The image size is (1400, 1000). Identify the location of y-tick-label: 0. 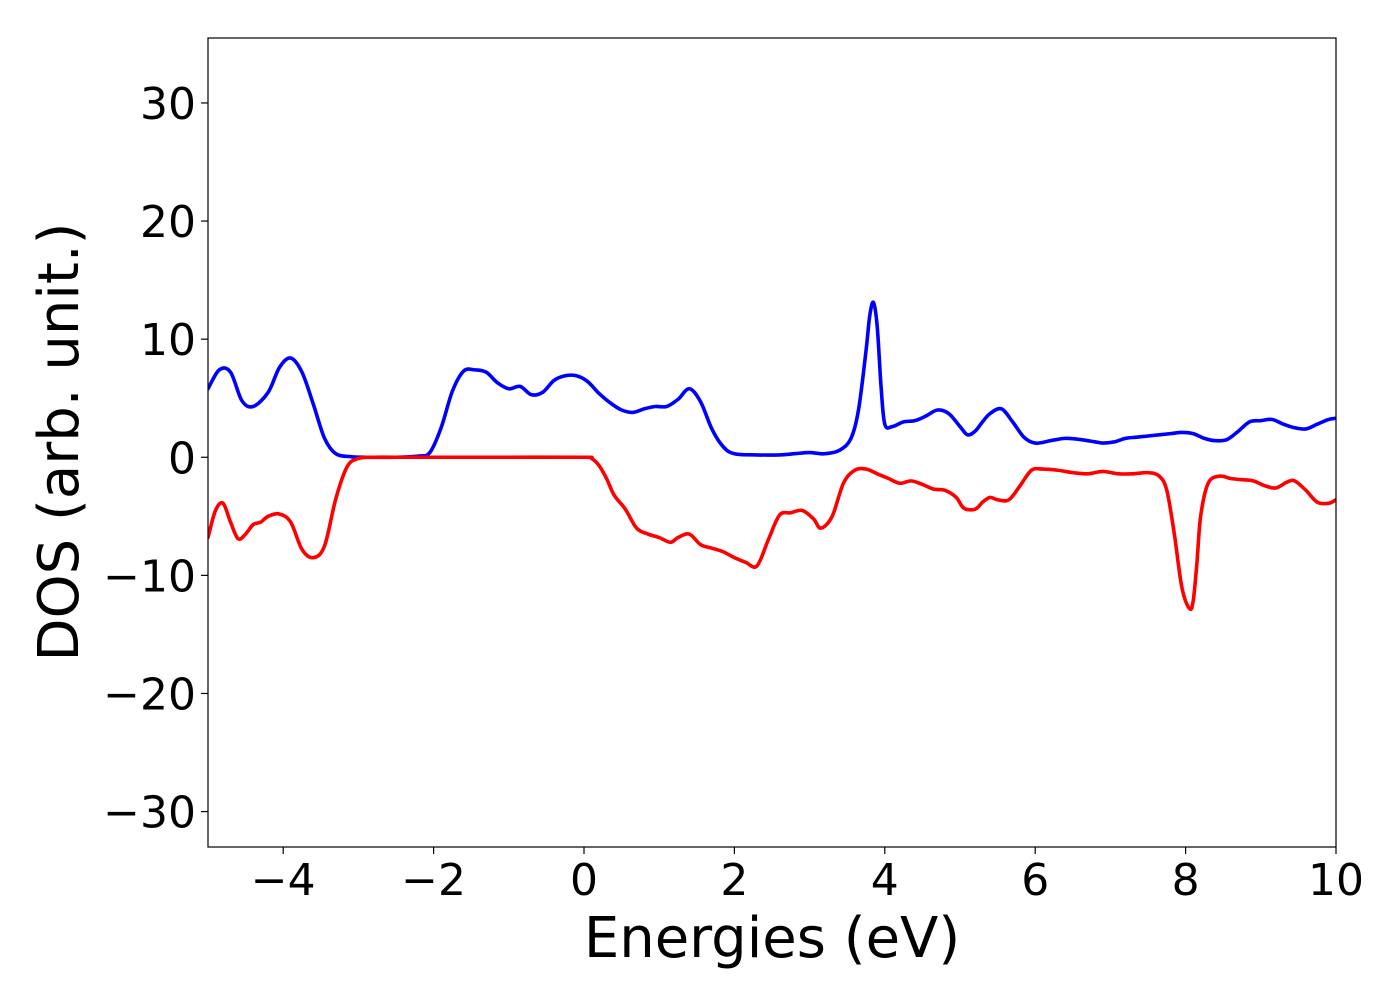
(182, 458).